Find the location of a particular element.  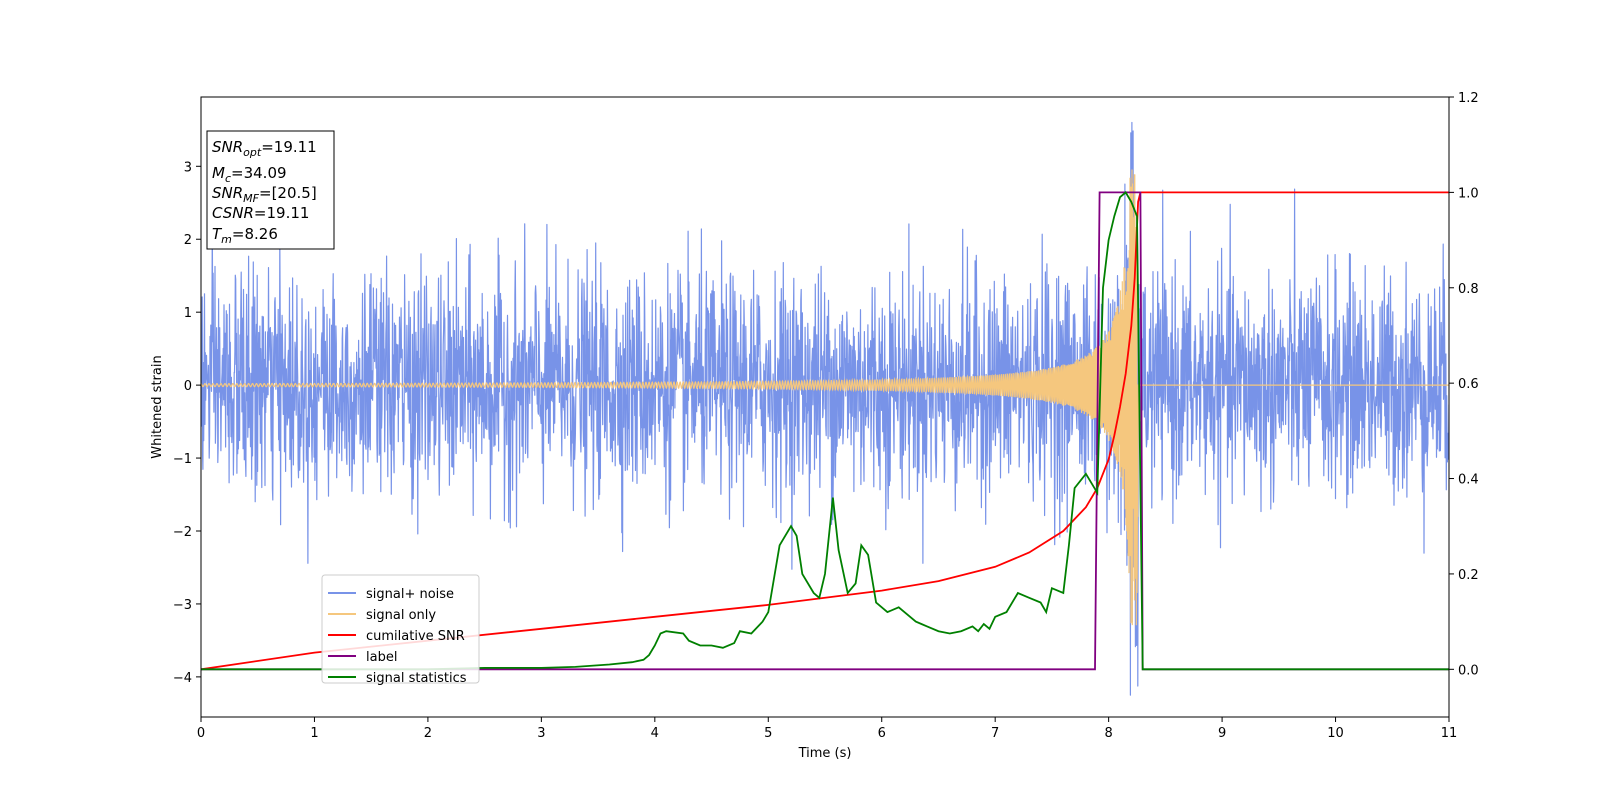

y-left-tick-label: 1 is located at coordinates (188, 313).